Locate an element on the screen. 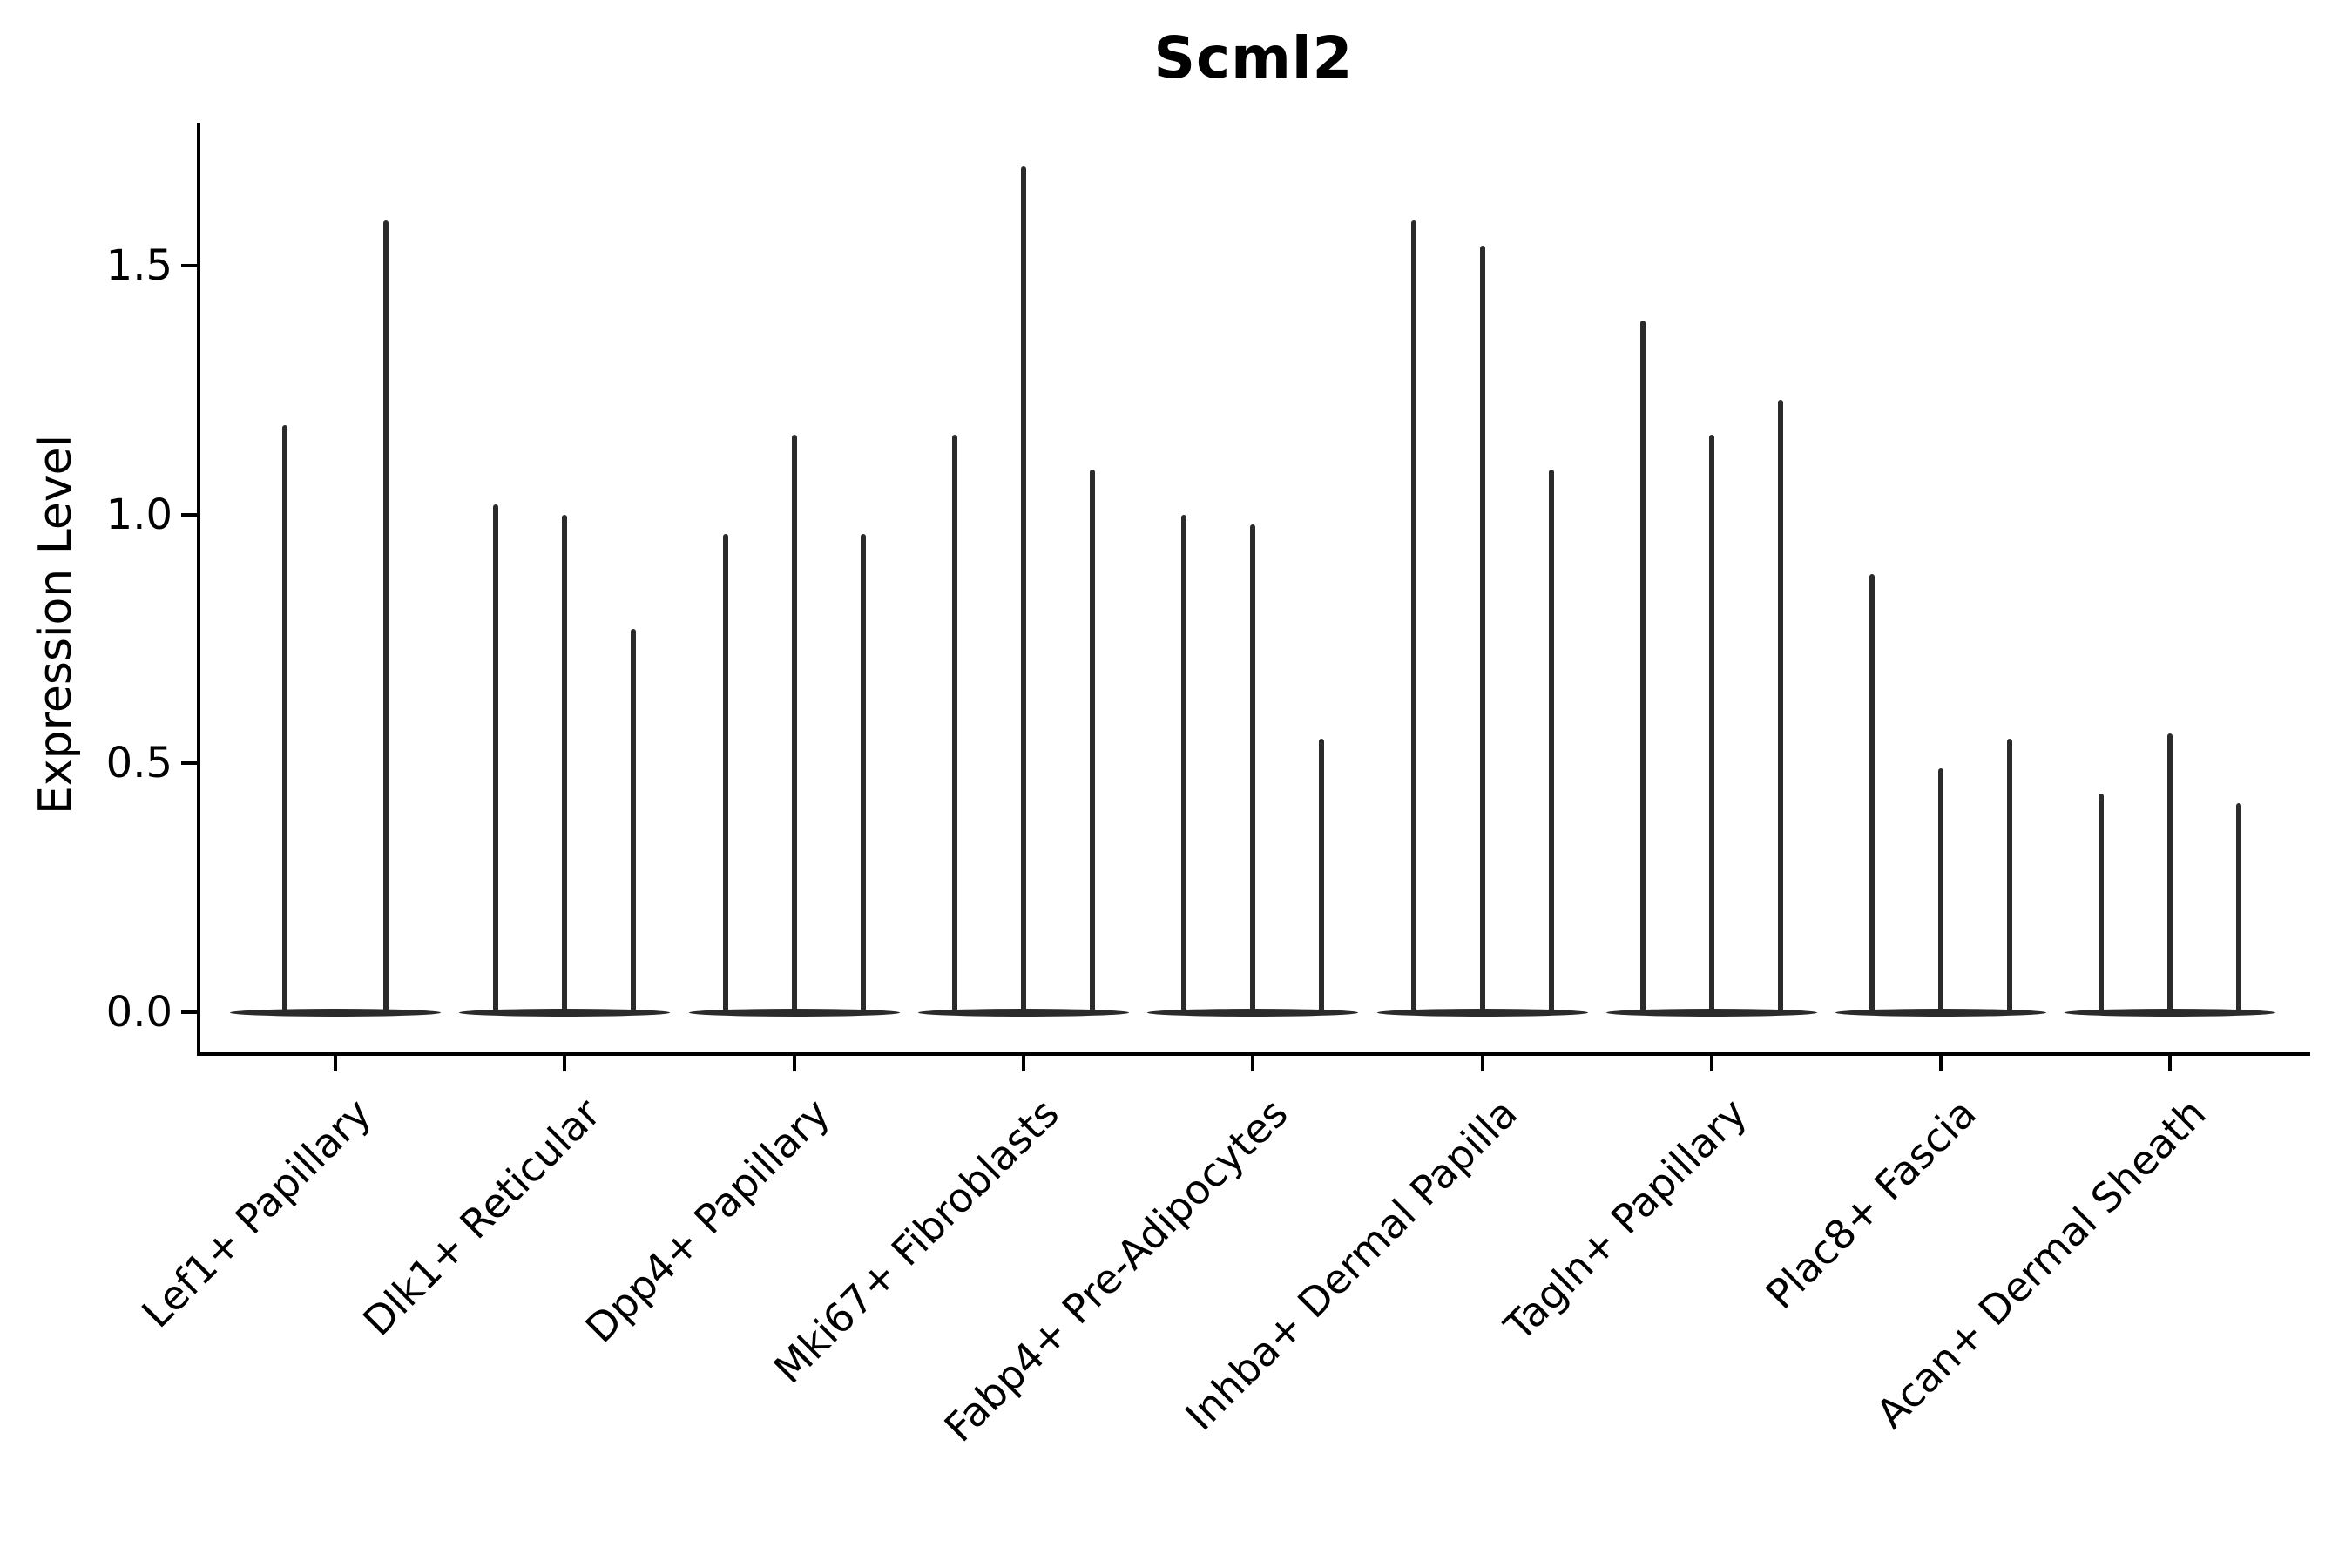 This screenshot has height=1568, width=2352. violin-base is located at coordinates (335, 1013).